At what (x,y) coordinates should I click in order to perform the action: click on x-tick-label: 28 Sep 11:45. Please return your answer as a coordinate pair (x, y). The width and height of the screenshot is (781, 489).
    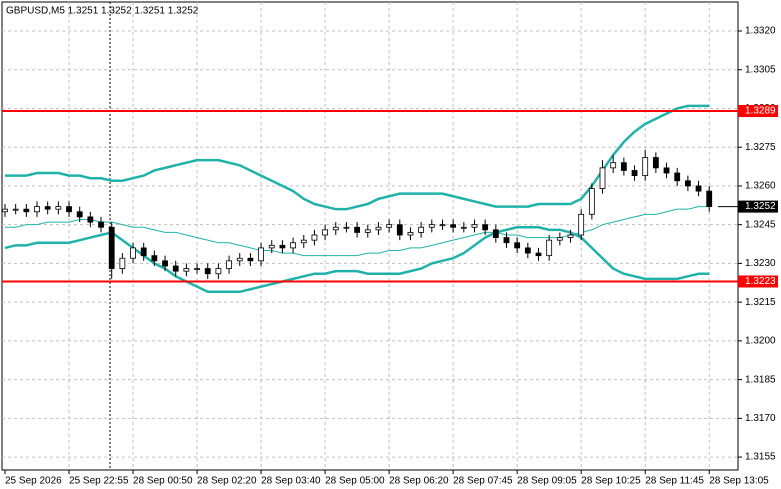
    Looking at the image, I should click on (674, 481).